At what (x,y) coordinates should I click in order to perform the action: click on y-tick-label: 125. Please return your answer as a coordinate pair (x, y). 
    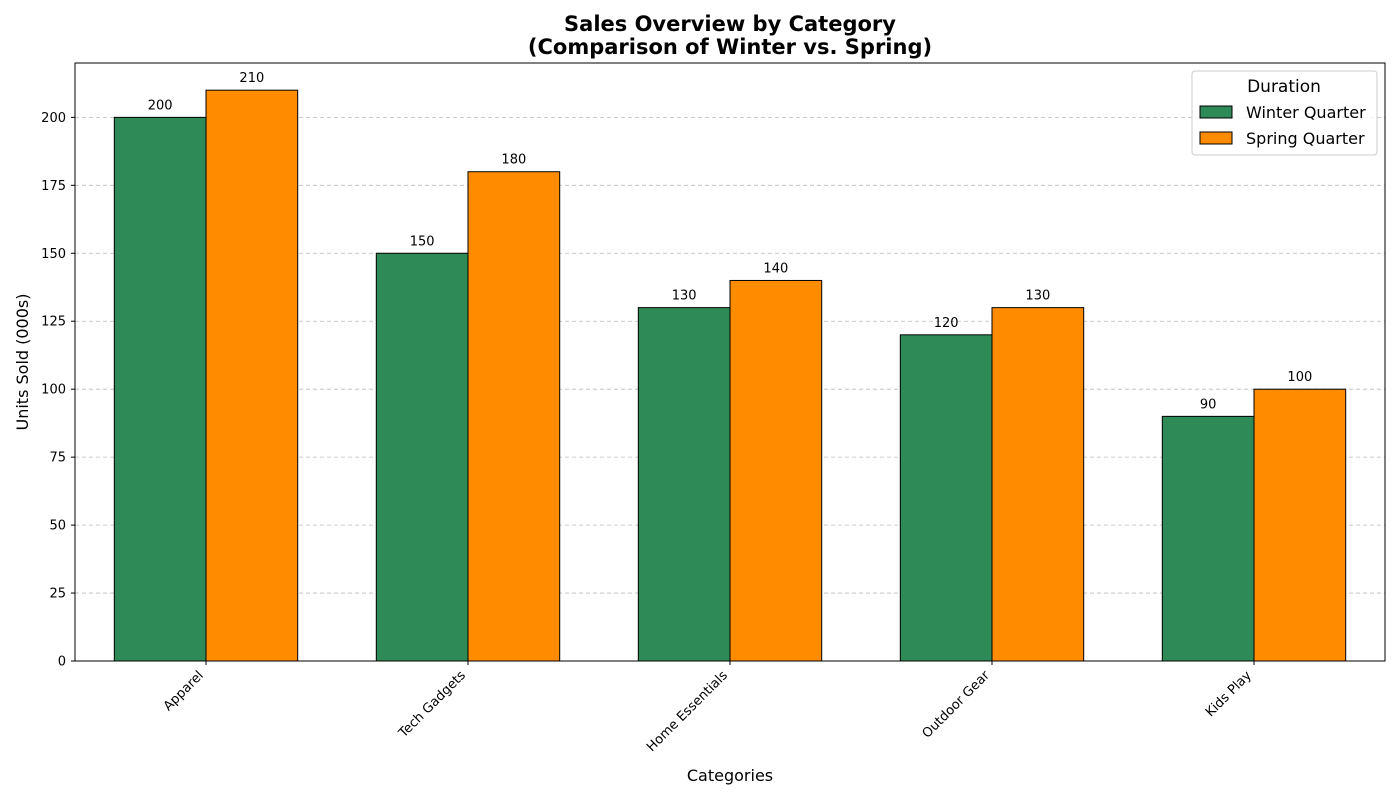
    Looking at the image, I should click on (53, 322).